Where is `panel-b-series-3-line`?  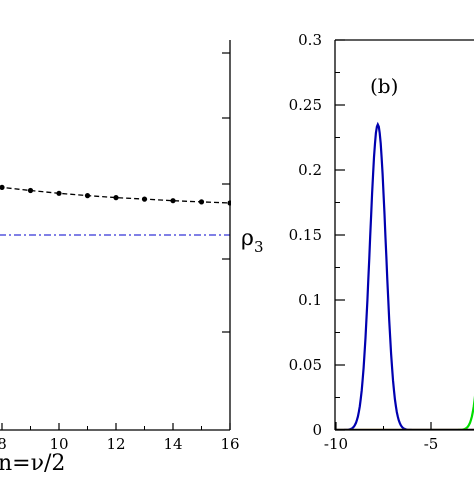 panel-b-series-3-line is located at coordinates (405, 429).